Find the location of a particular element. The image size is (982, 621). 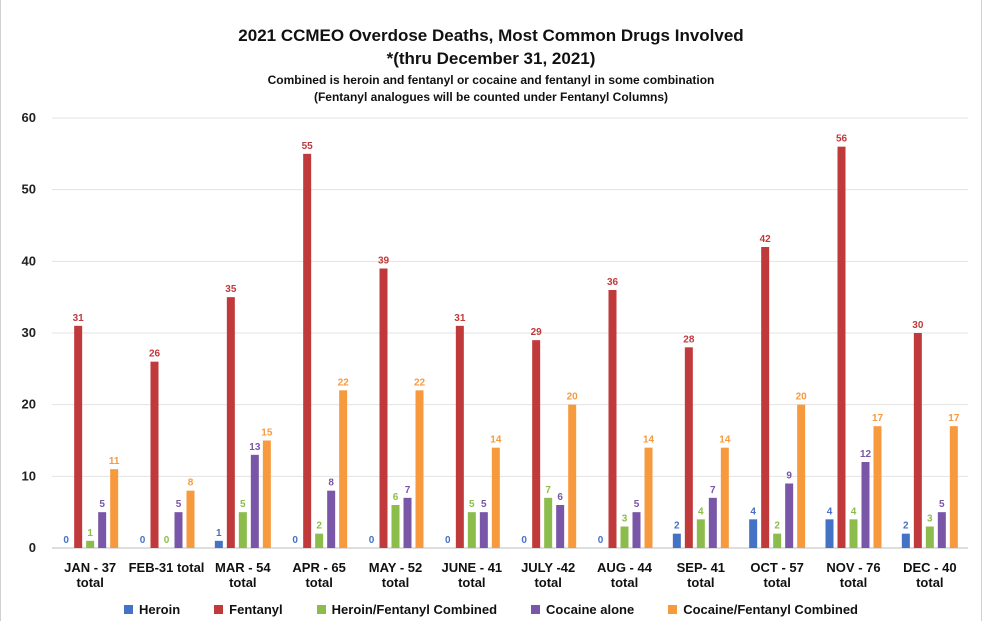

data-label: 8 is located at coordinates (191, 483).